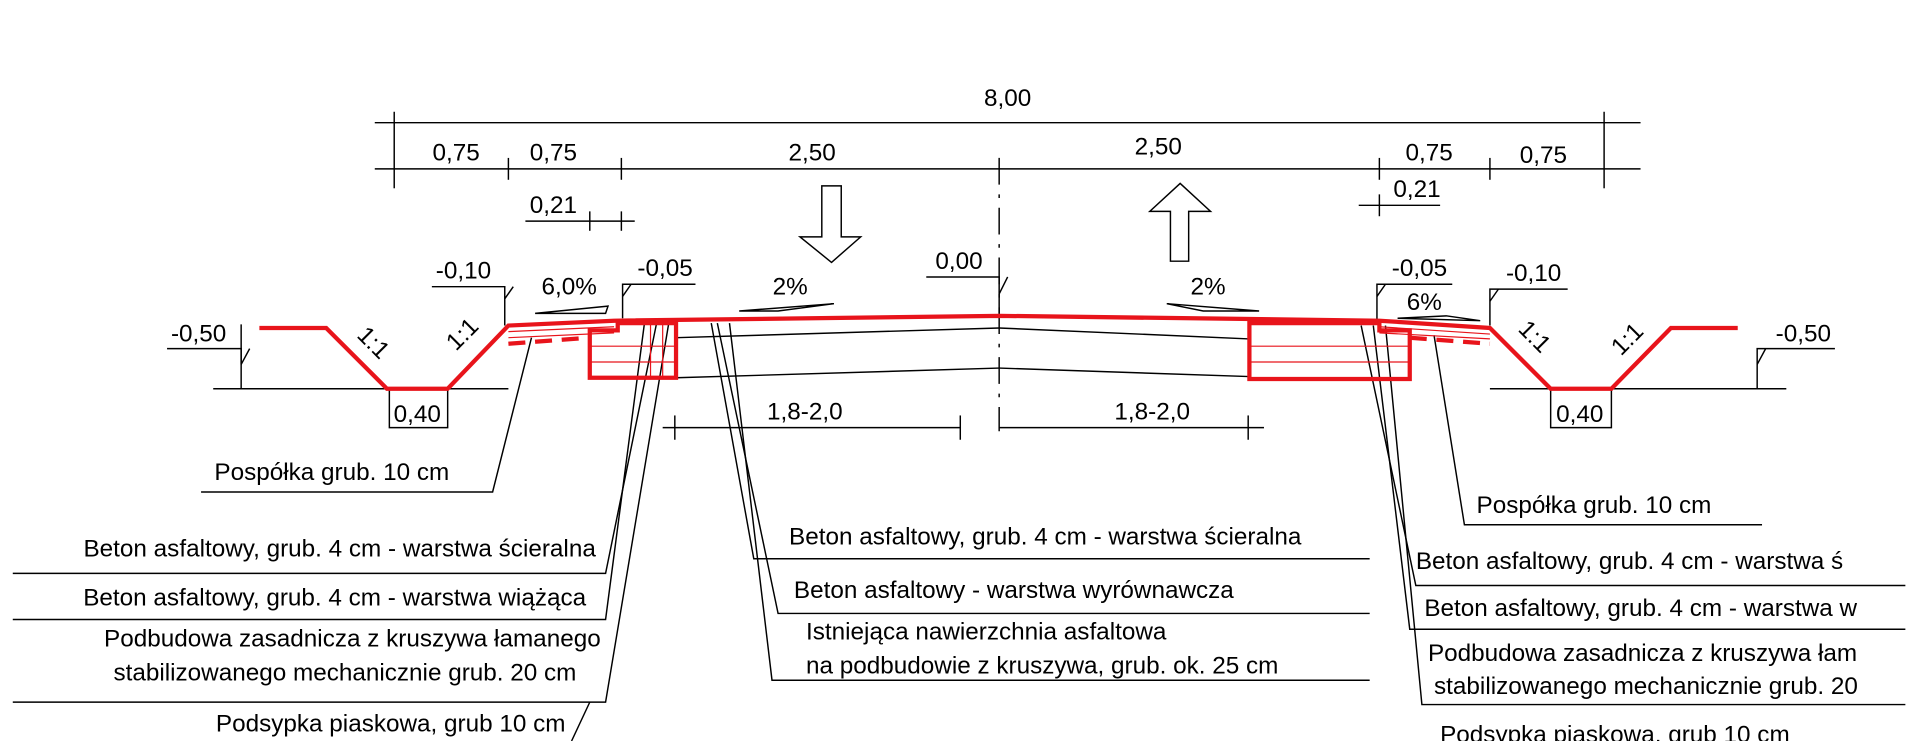 The height and width of the screenshot is (741, 1906). Describe the element at coordinates (1629, 561) in the screenshot. I see `layer-label: Beton asfaltowy, grub. 4 cm - warstwa ś` at that location.